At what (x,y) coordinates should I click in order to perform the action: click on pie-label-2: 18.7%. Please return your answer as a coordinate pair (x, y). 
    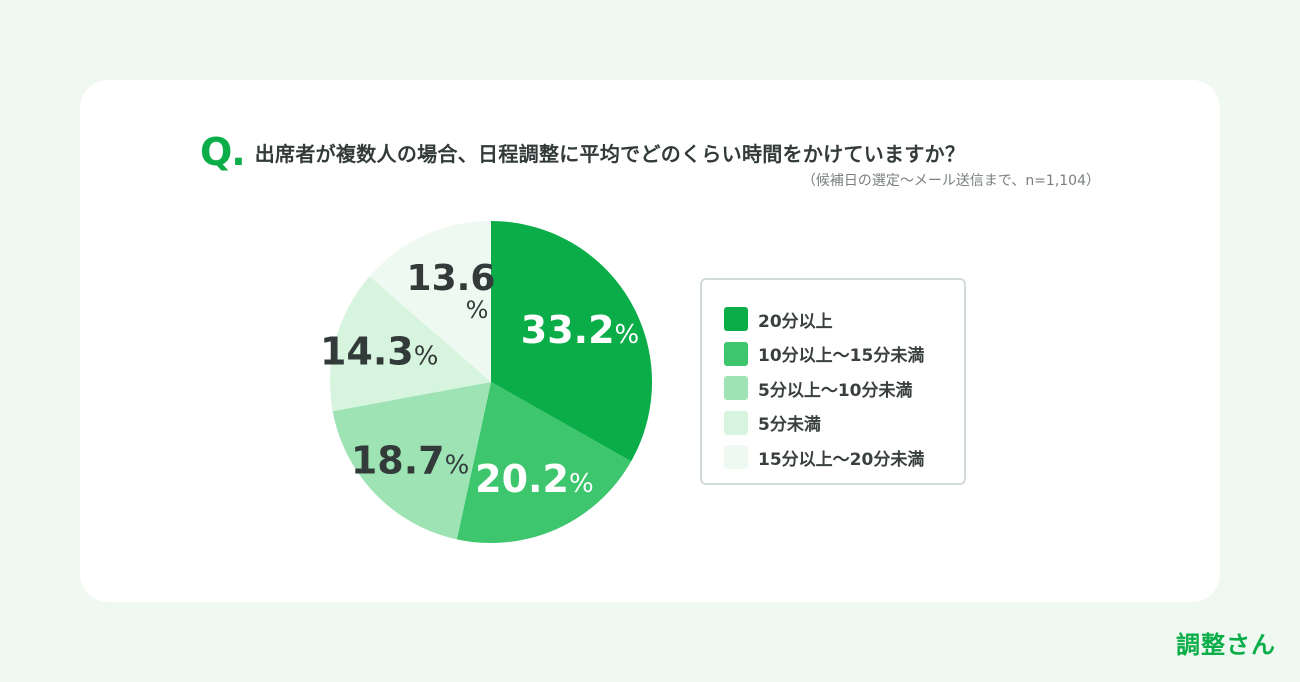
    Looking at the image, I should click on (410, 460).